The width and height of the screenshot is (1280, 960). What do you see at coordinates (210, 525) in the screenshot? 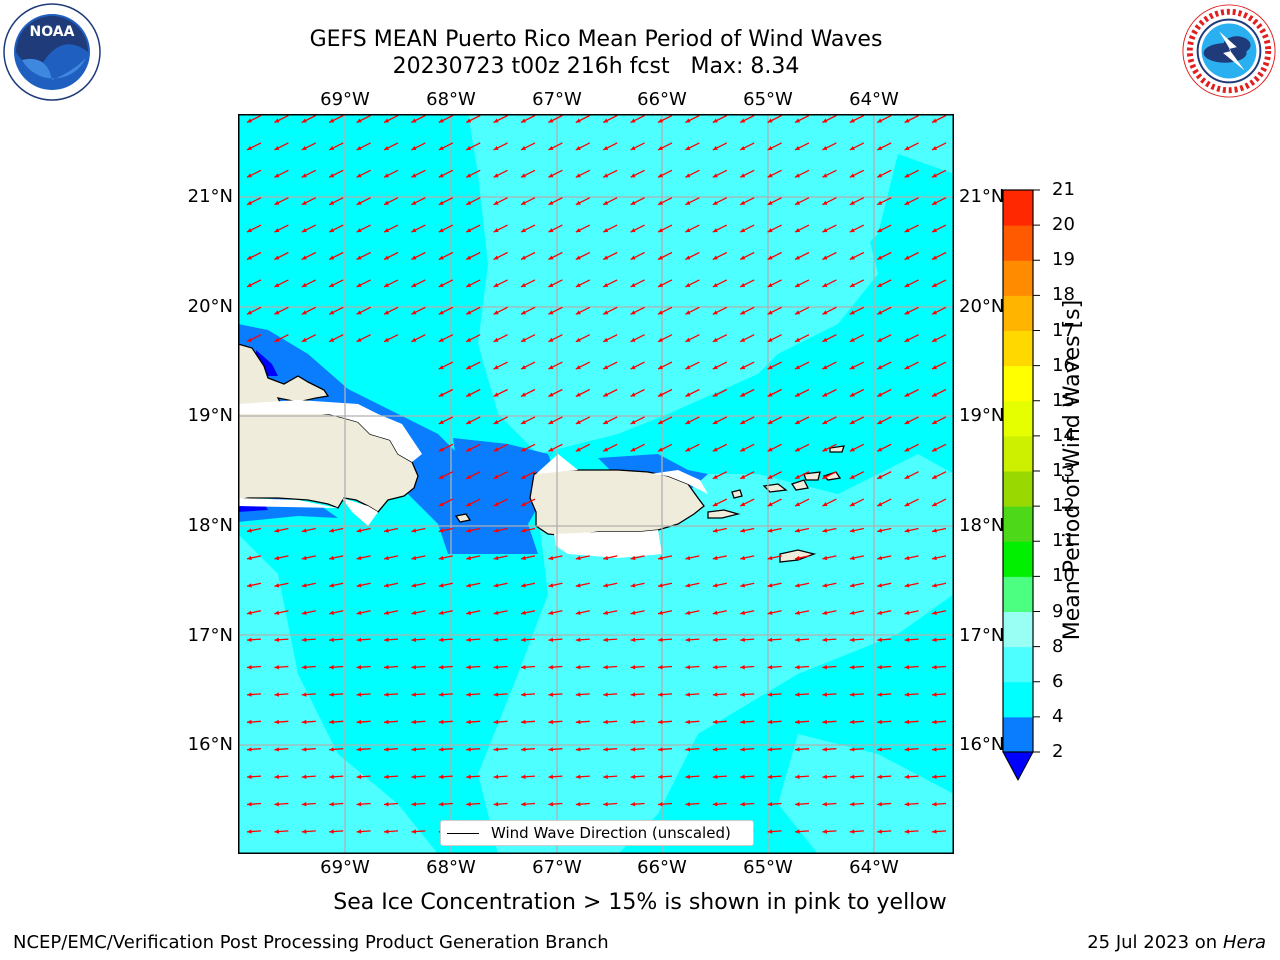
I see `lat-label-left: 18°N` at bounding box center [210, 525].